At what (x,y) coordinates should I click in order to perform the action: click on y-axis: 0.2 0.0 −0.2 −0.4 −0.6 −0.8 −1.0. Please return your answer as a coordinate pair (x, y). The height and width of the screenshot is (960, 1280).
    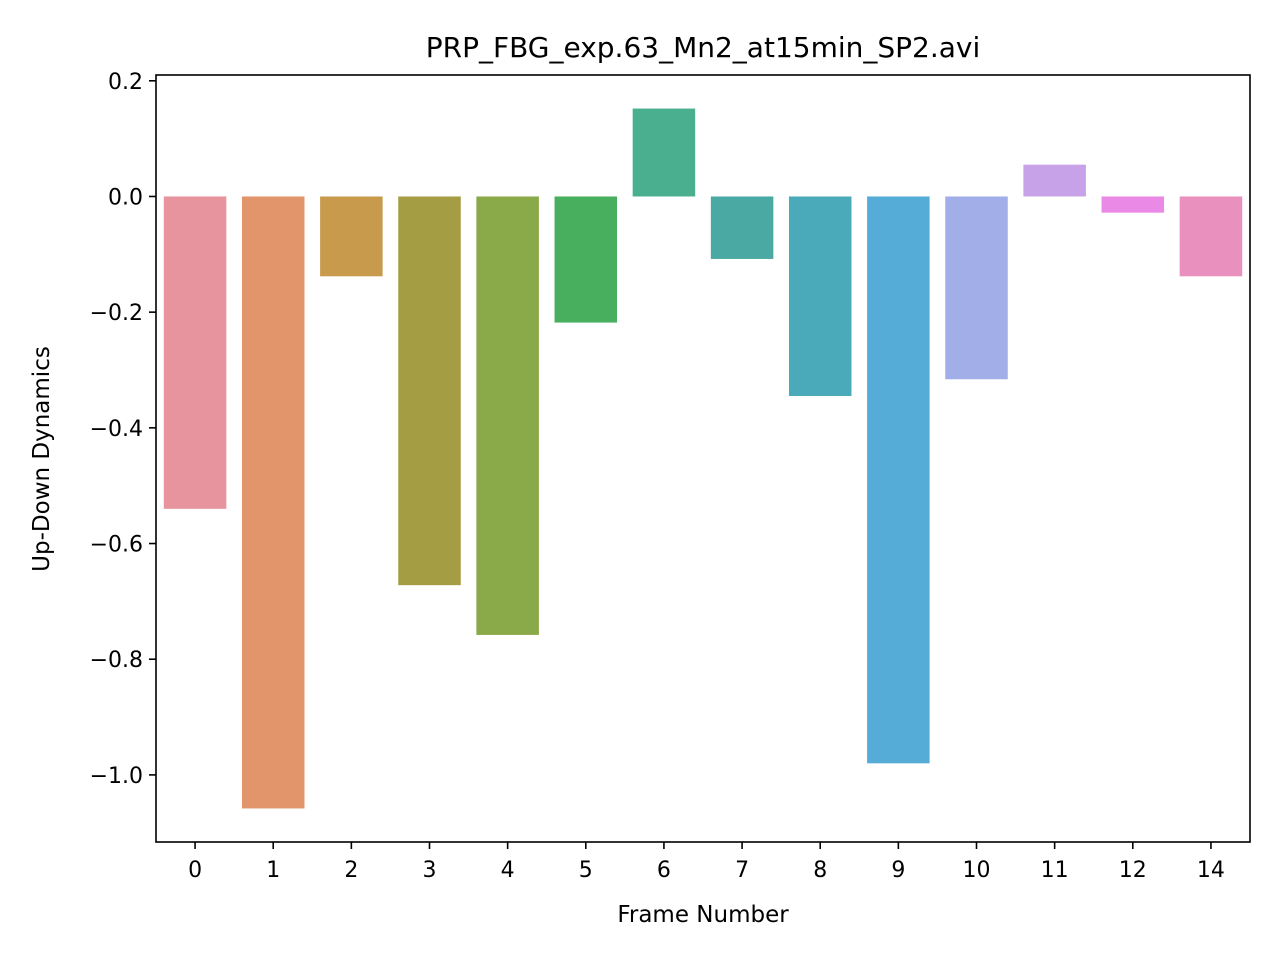
    Looking at the image, I should click on (123, 429).